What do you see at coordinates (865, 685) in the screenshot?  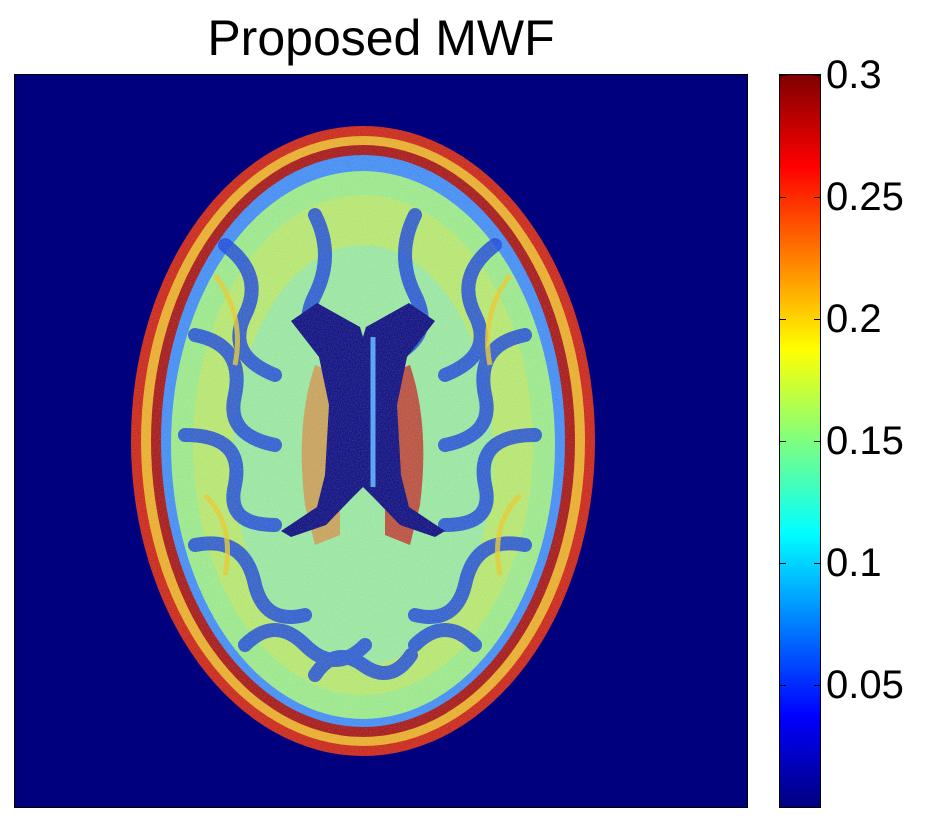 I see `colorbar-tick-label: 0.05` at bounding box center [865, 685].